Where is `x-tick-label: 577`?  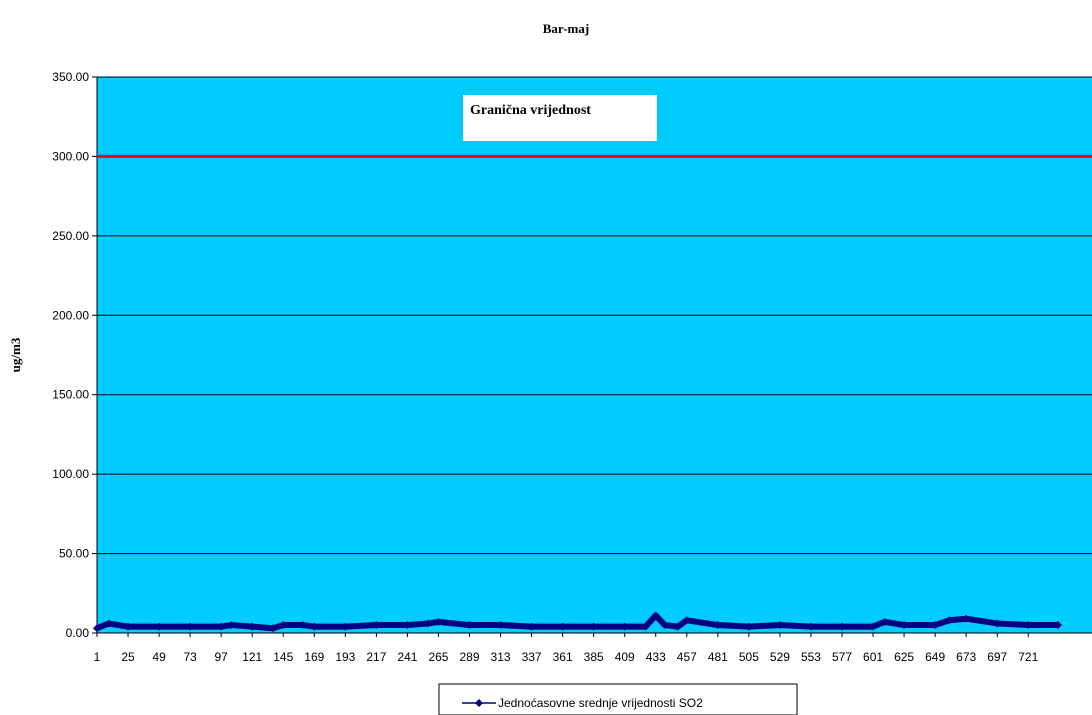
x-tick-label: 577 is located at coordinates (842, 657).